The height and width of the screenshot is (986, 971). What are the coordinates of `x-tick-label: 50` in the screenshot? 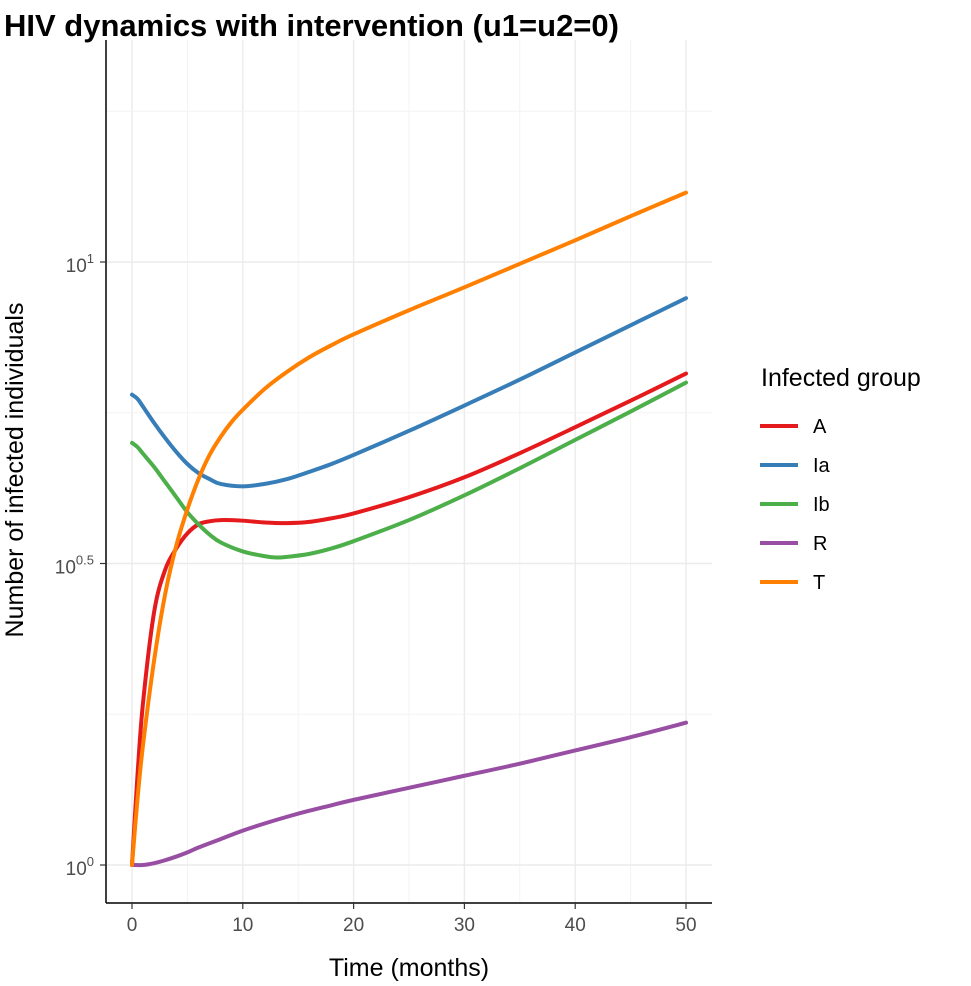 It's located at (685, 925).